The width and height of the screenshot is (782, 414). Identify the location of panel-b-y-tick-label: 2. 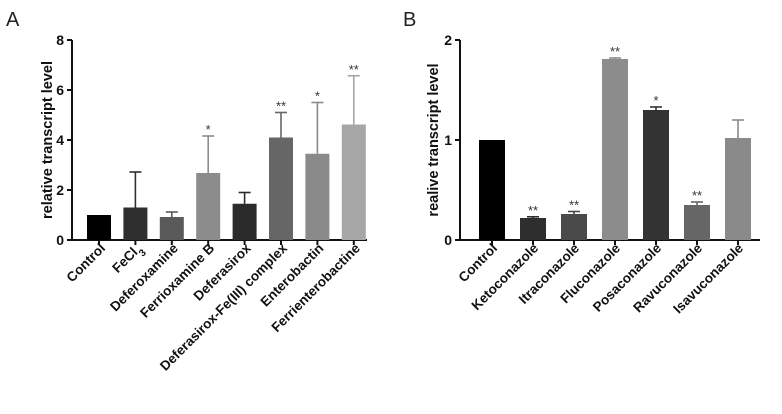
(448, 40).